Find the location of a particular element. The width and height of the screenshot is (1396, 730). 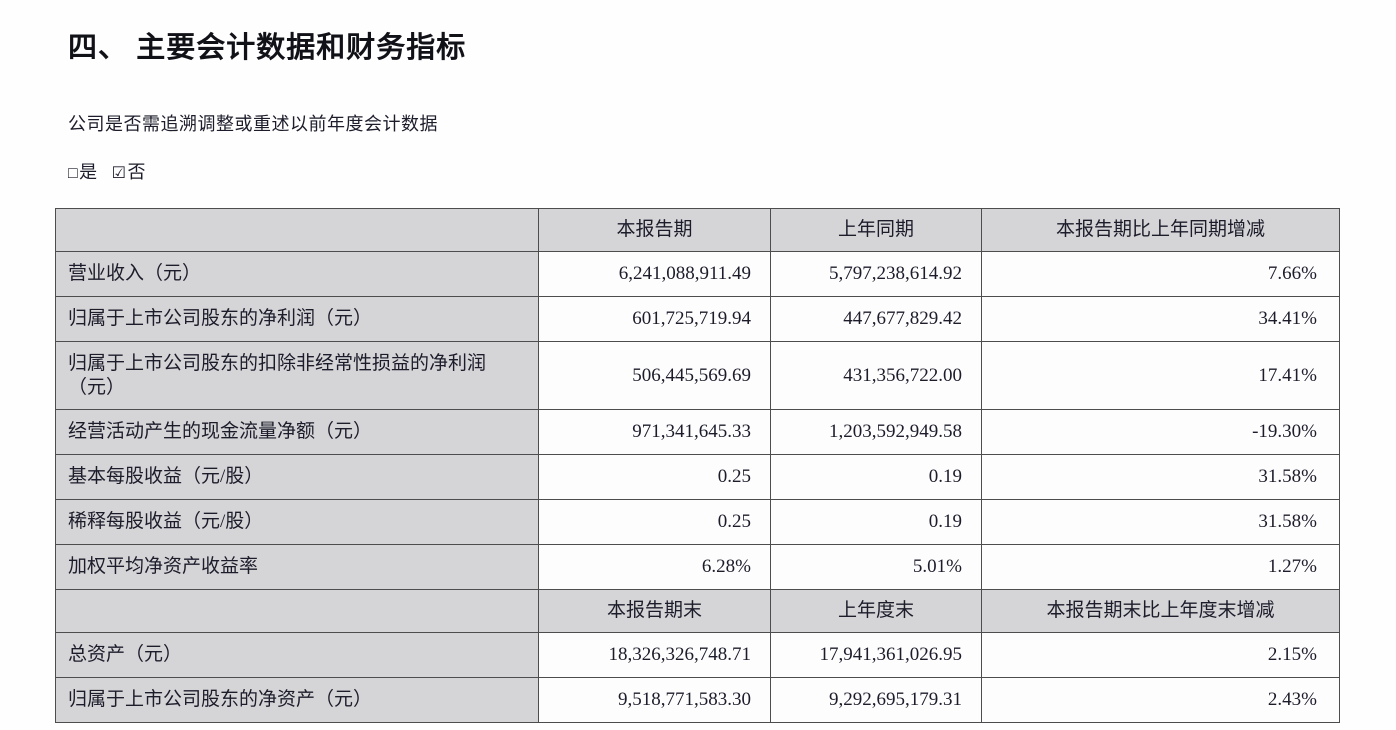

current-period-value: 601,725,719.94 is located at coordinates (654, 319).